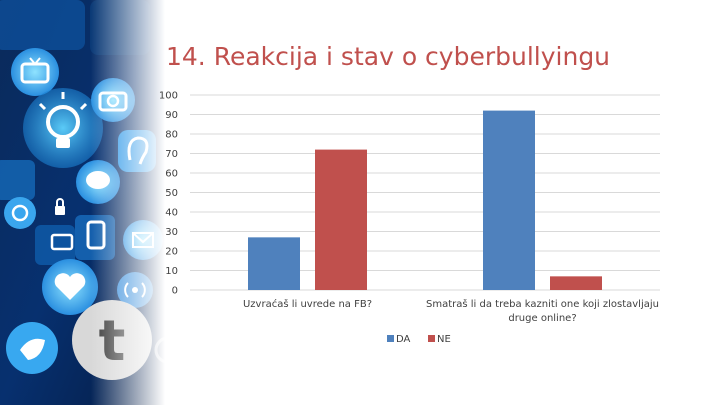 The width and height of the screenshot is (720, 405). What do you see at coordinates (431, 338) in the screenshot?
I see `legend-swatch-ne` at bounding box center [431, 338].